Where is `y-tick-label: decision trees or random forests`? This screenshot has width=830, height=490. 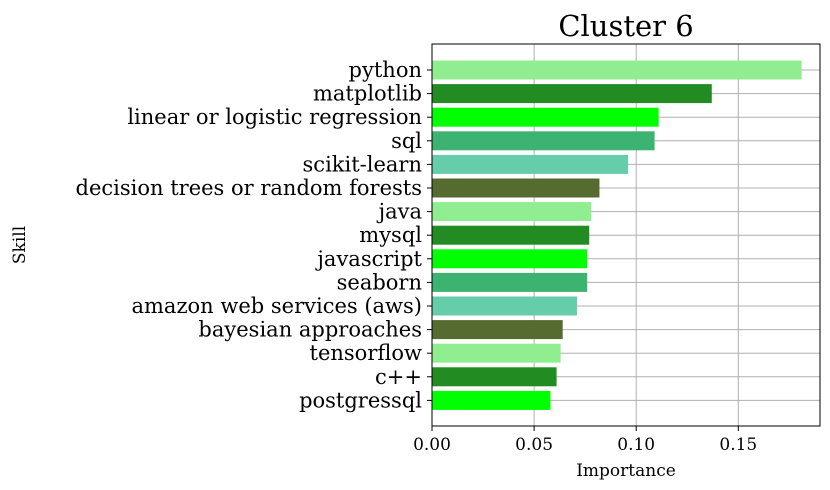 y-tick-label: decision trees or random forests is located at coordinates (249, 188).